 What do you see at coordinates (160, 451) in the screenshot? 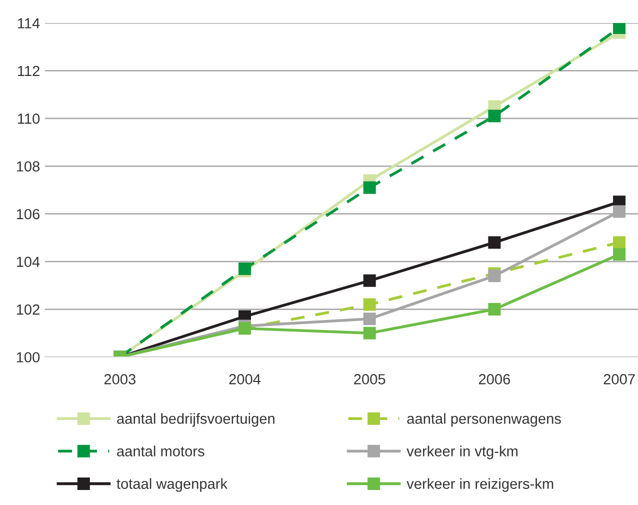
I see `legend-label: aantal motors` at bounding box center [160, 451].